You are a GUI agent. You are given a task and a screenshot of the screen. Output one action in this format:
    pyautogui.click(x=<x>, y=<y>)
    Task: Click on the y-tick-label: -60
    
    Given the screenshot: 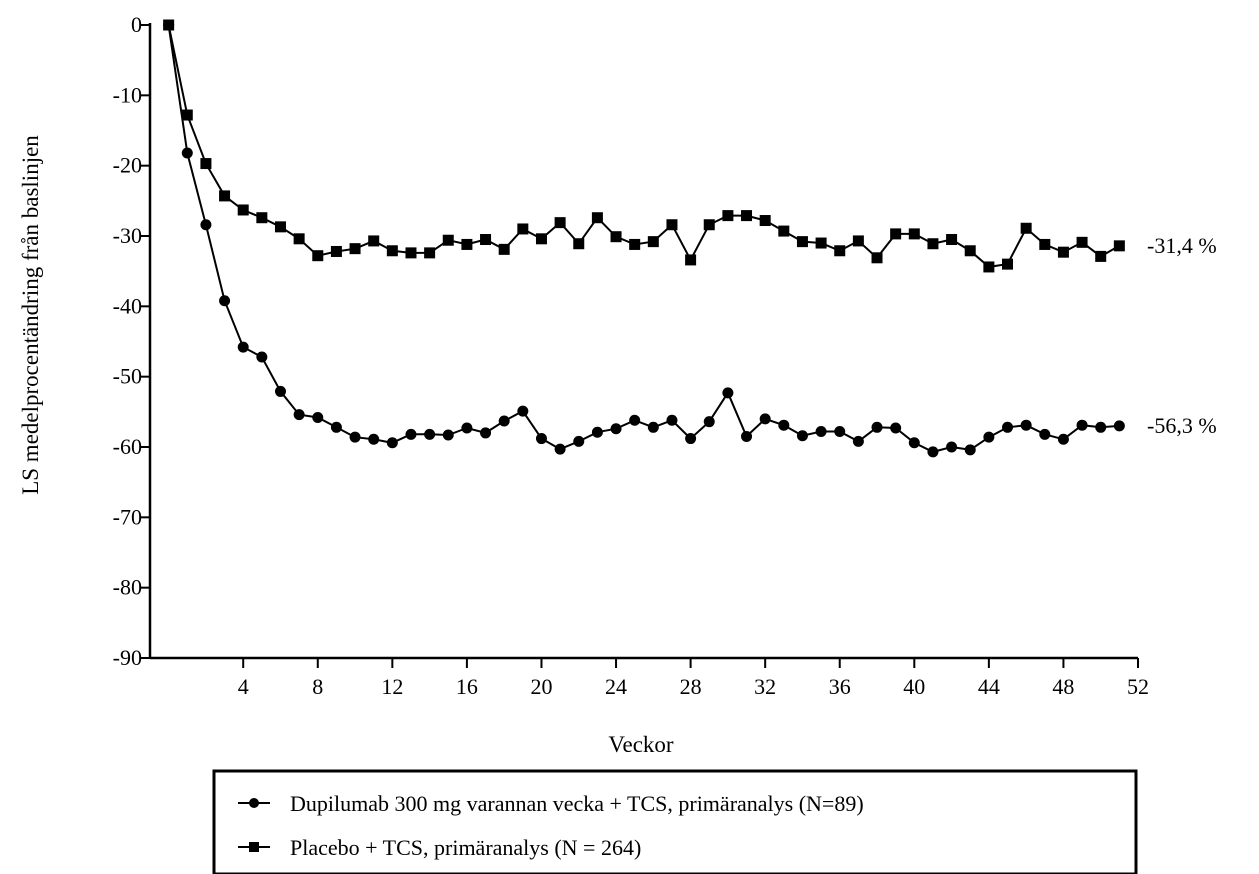 What is the action you would take?
    pyautogui.click(x=127, y=446)
    